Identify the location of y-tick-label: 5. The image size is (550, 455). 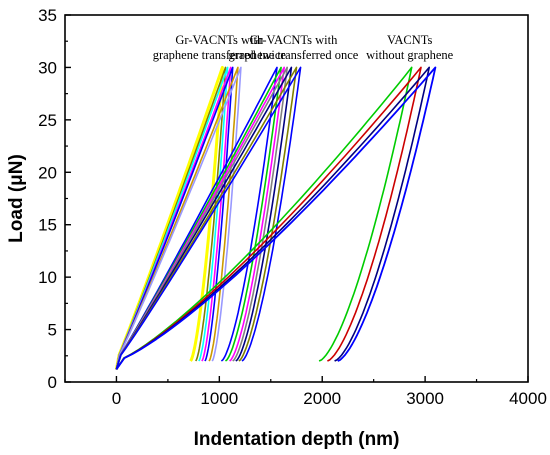
(52, 330).